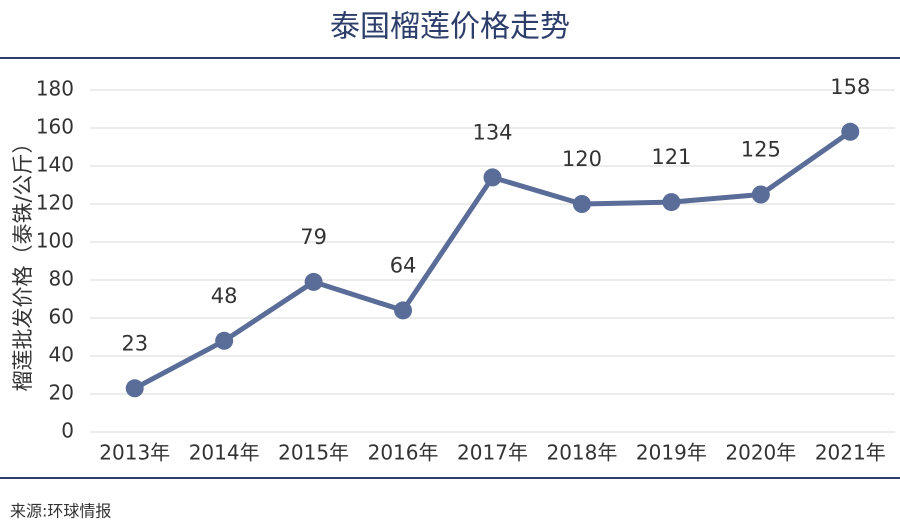  What do you see at coordinates (134, 453) in the screenshot?
I see `x-tick-label: 2013年` at bounding box center [134, 453].